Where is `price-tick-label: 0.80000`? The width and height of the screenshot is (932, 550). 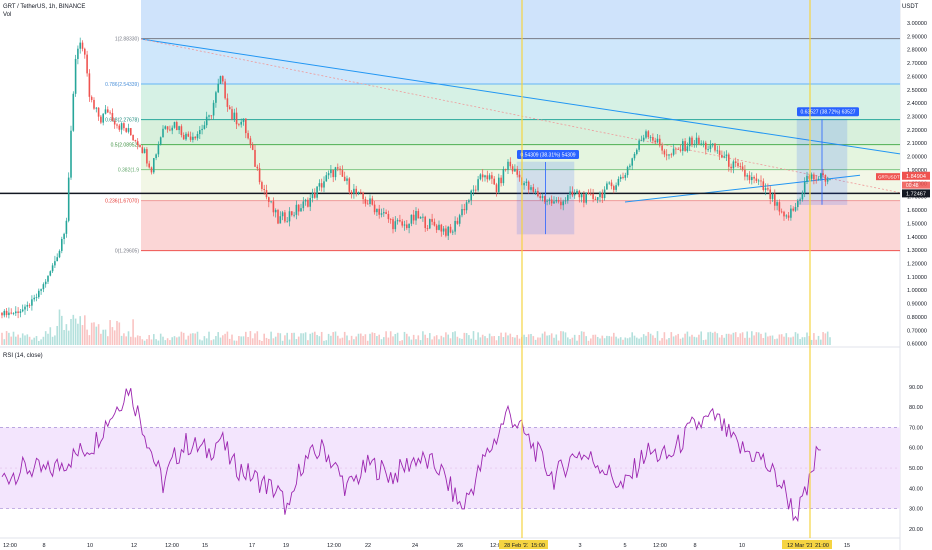
price-tick-label: 0.80000 is located at coordinates (917, 318).